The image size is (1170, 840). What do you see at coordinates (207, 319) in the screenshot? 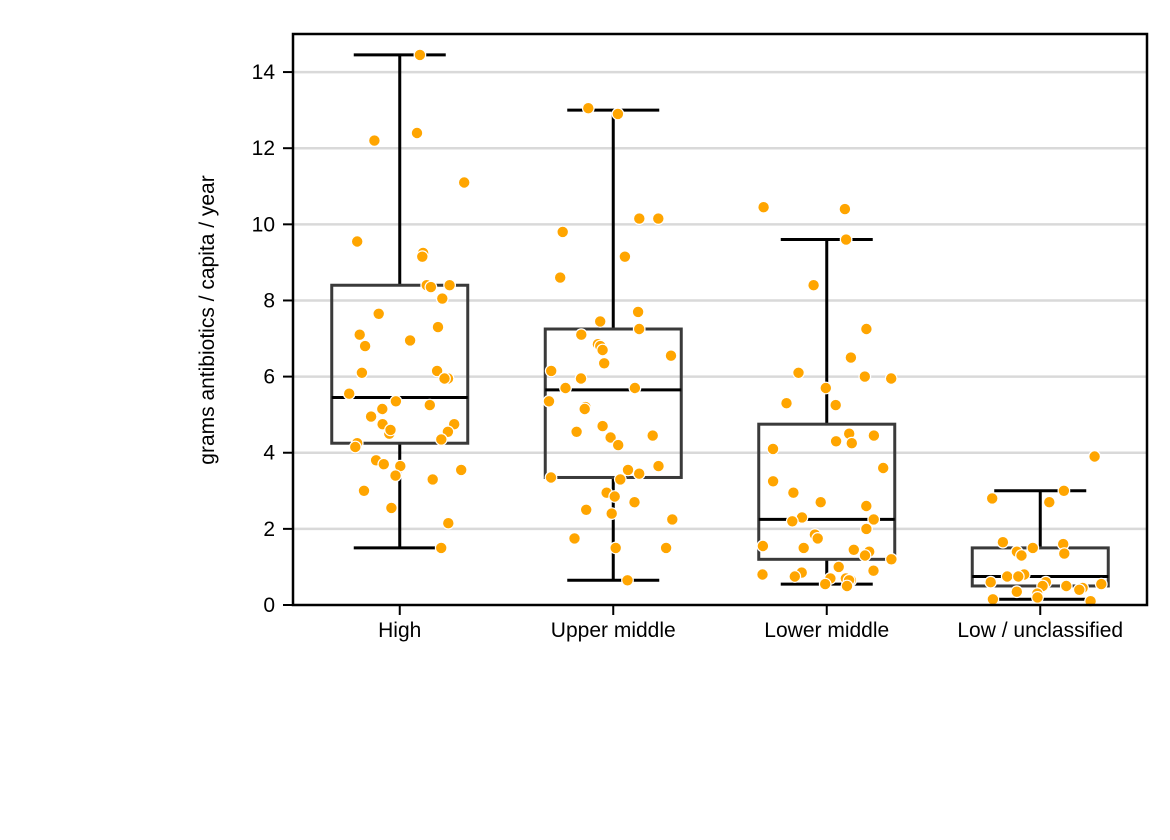
I see `y-axis-title: grams antibiotics / capita / year` at bounding box center [207, 319].